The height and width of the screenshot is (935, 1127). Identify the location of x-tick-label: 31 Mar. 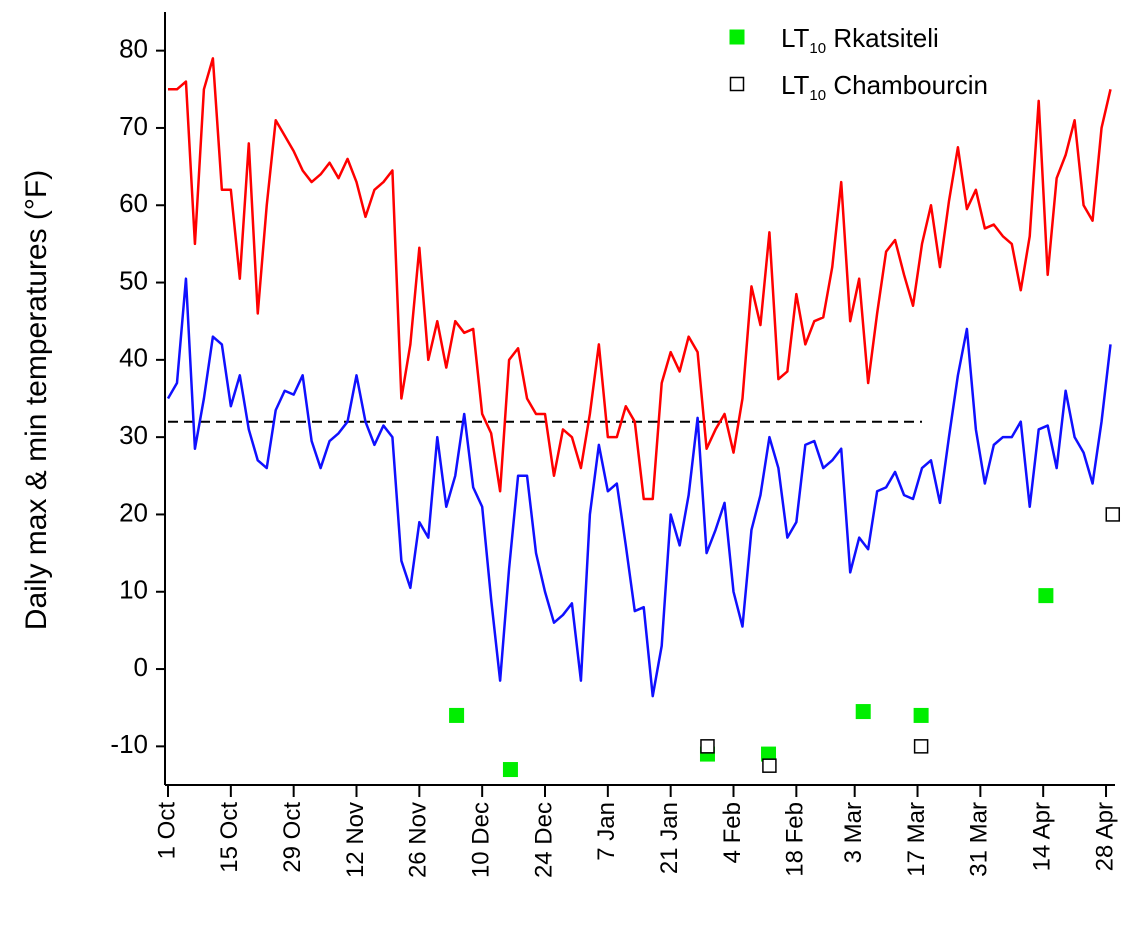
(979, 839).